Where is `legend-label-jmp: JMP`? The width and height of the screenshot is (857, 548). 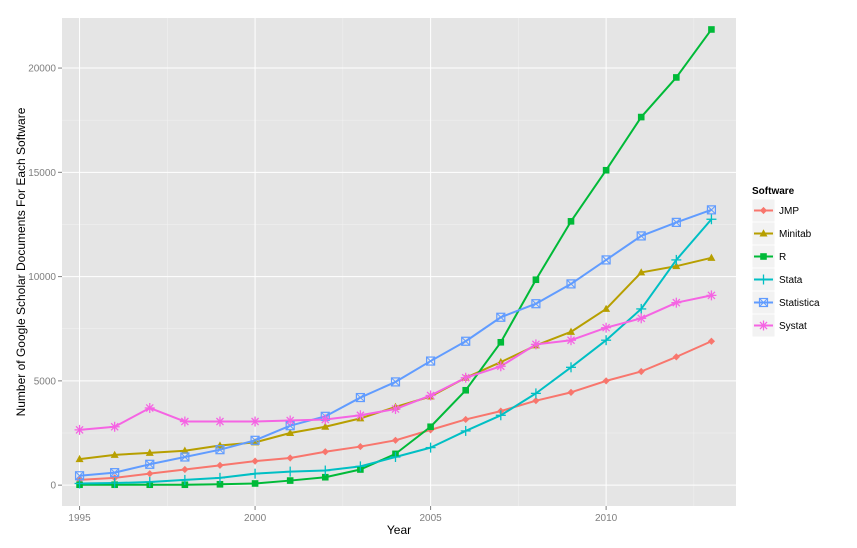
legend-label-jmp: JMP is located at coordinates (789, 211).